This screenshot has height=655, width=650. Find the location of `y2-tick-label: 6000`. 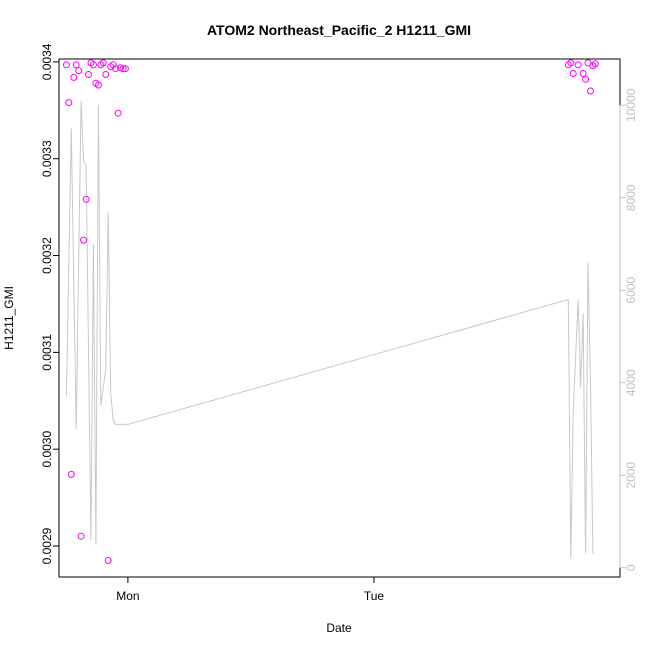

y2-tick-label: 6000 is located at coordinates (631, 290).